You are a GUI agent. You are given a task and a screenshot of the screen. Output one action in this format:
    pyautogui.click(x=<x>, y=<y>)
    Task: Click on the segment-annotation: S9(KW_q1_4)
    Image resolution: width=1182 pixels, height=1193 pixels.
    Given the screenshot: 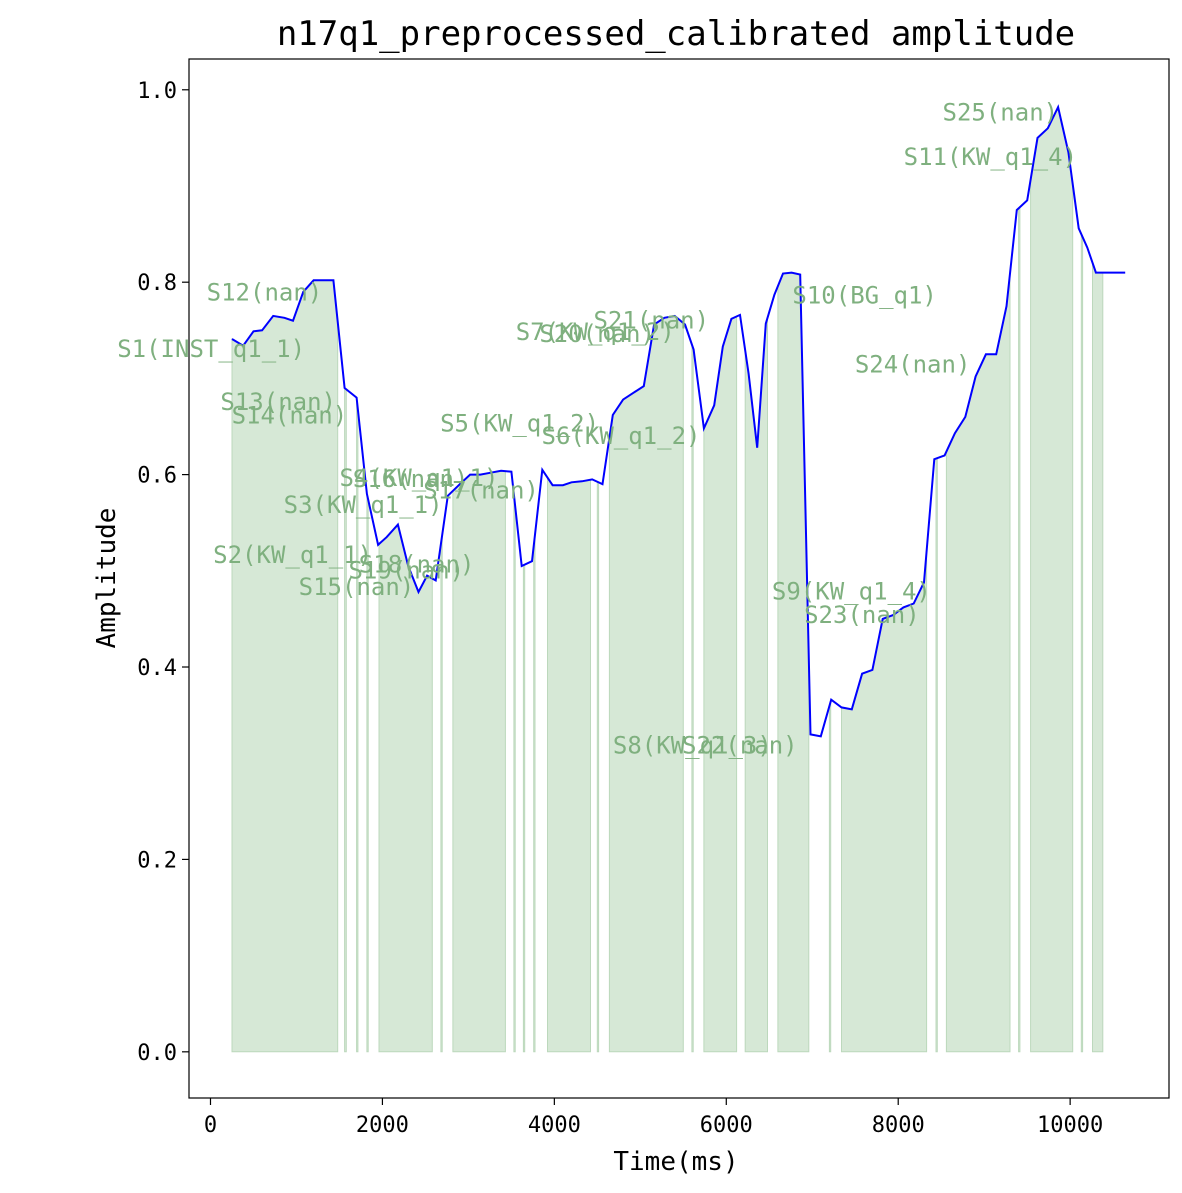 What is the action you would take?
    pyautogui.click(x=851, y=592)
    